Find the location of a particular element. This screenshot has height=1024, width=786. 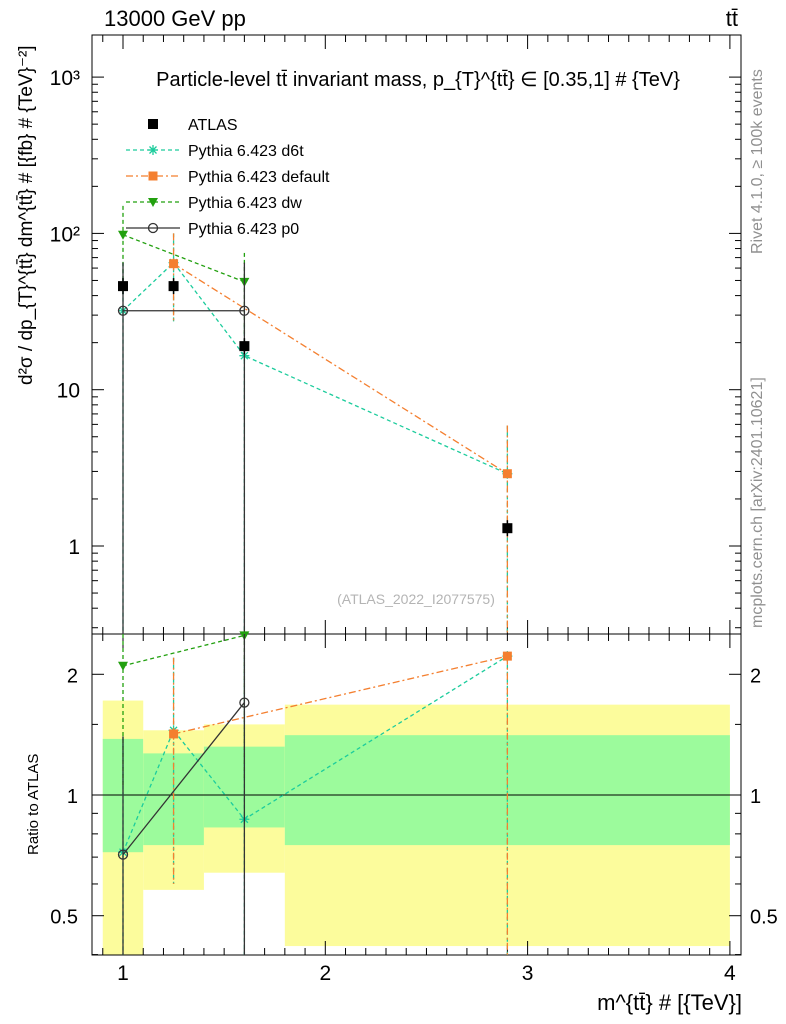

legend-entry: ATLAS is located at coordinates (193, 125).